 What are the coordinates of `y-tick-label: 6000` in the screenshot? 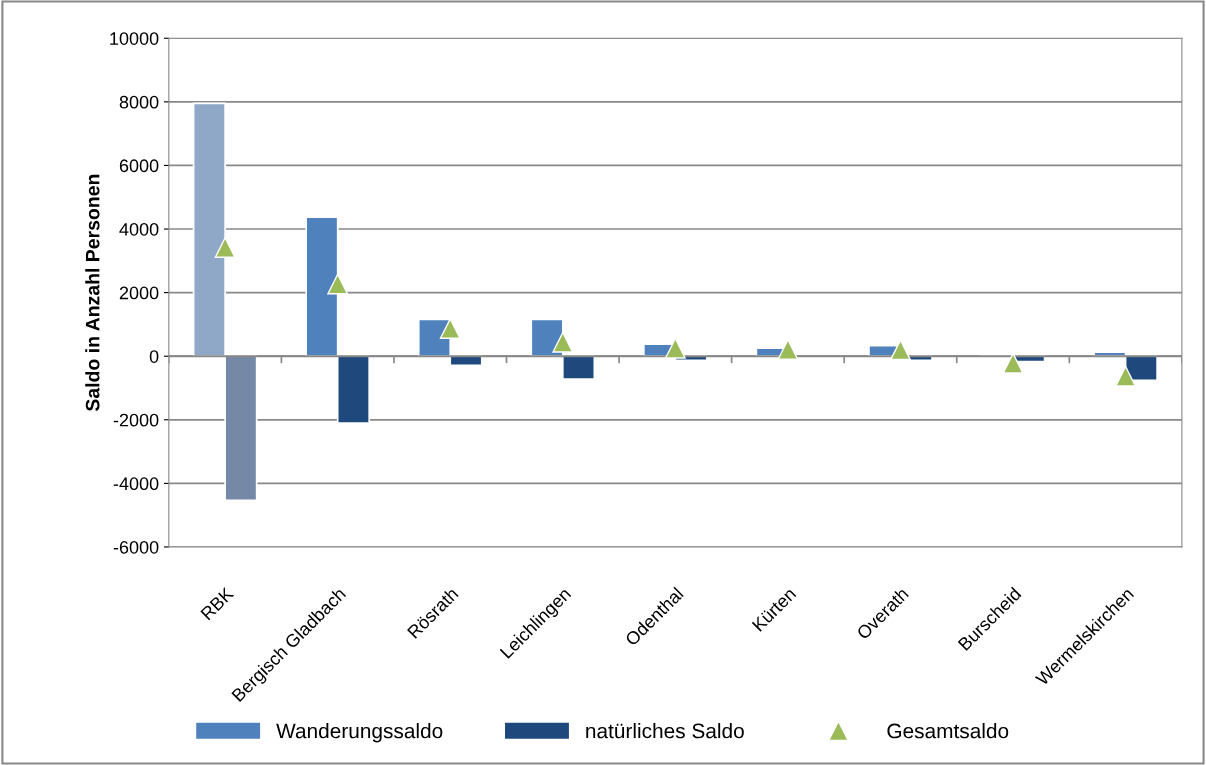 It's located at (139, 166).